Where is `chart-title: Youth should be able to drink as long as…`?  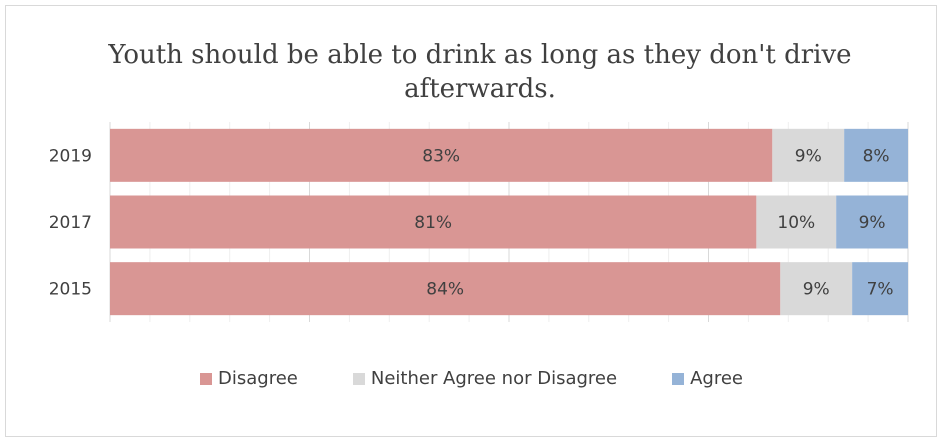 chart-title: Youth should be able to drink as long as… is located at coordinates (480, 72).